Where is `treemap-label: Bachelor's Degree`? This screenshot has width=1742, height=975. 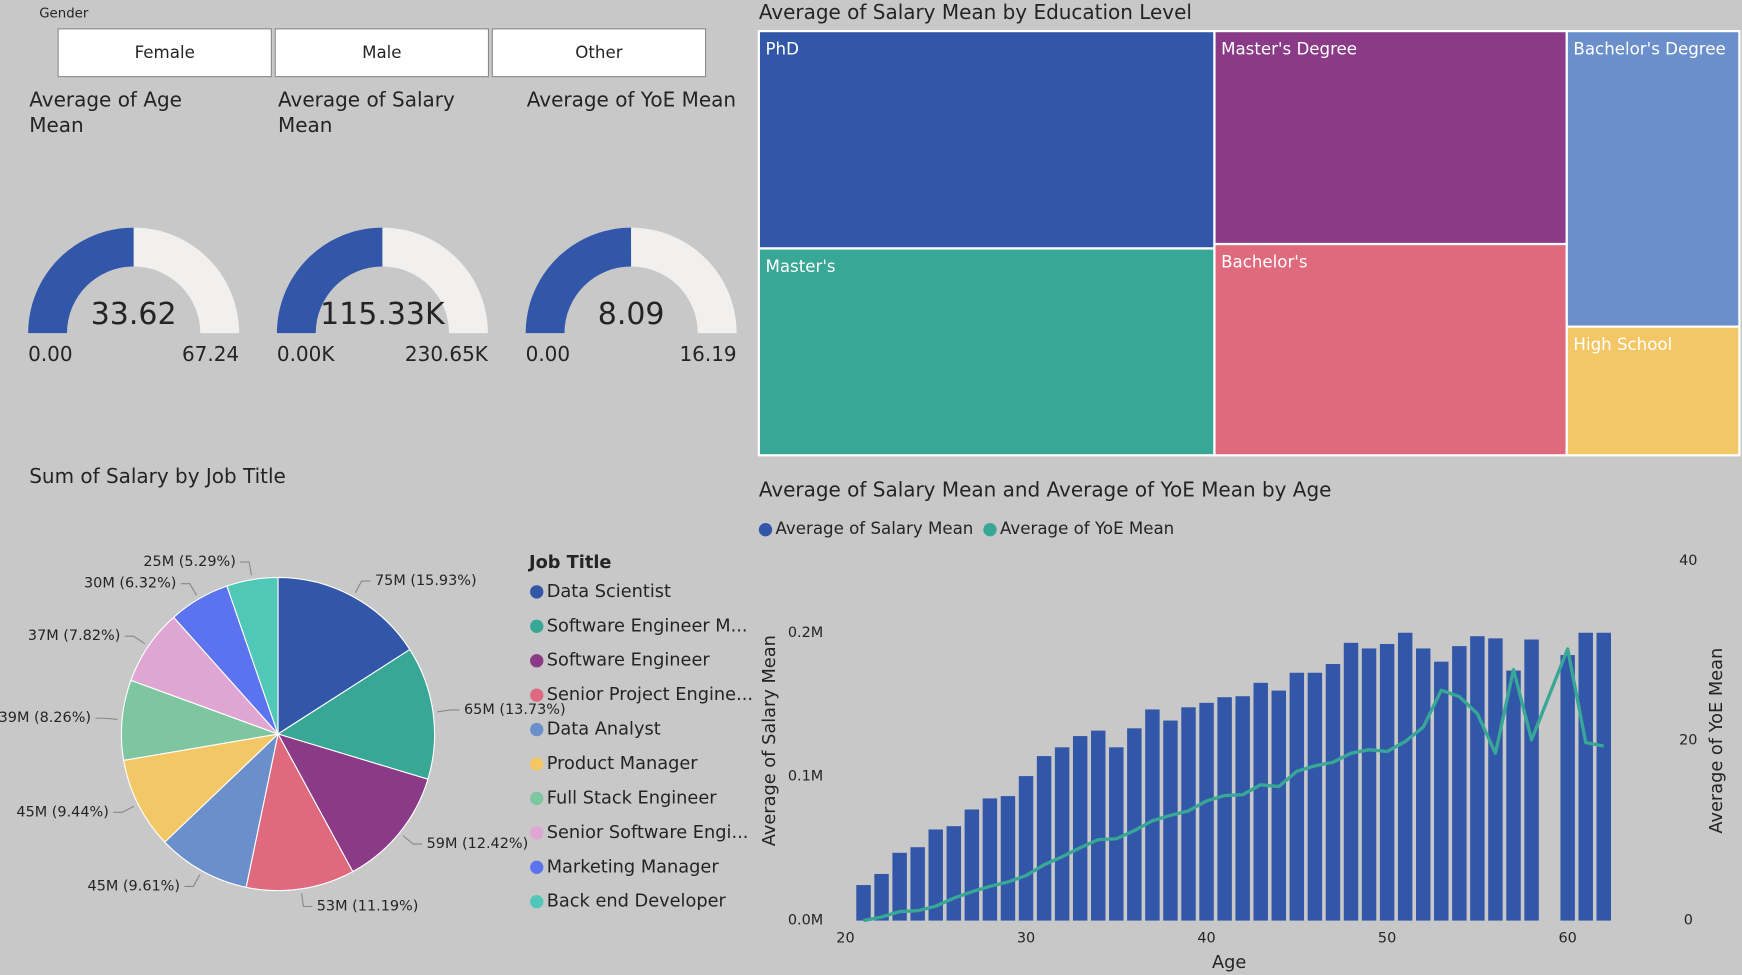
treemap-label: Bachelor's Degree is located at coordinates (1649, 48).